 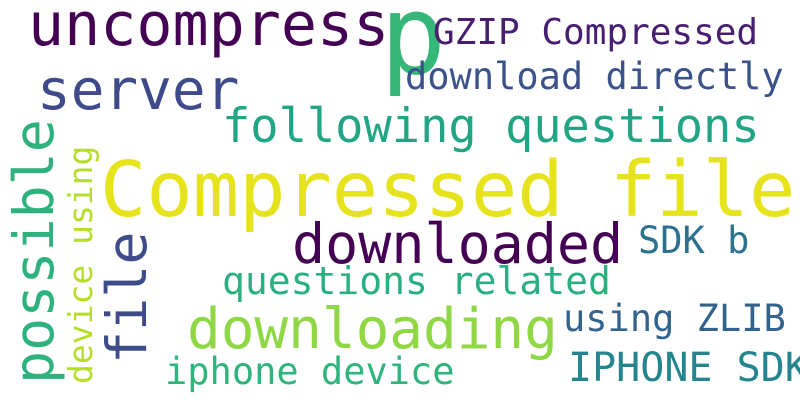 I want to click on word-gzip-compressed: GZIP Compressed, so click(x=596, y=32).